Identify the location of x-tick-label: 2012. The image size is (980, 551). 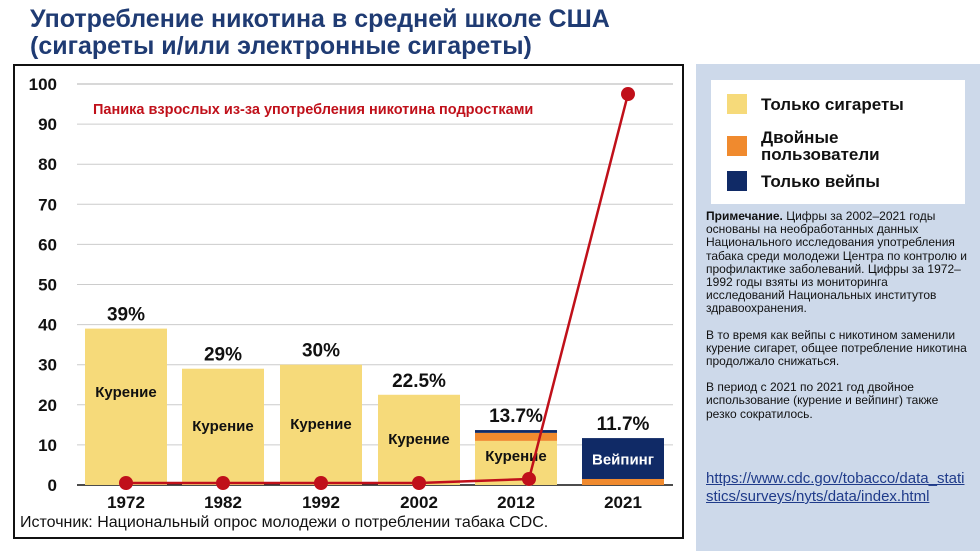
(516, 502).